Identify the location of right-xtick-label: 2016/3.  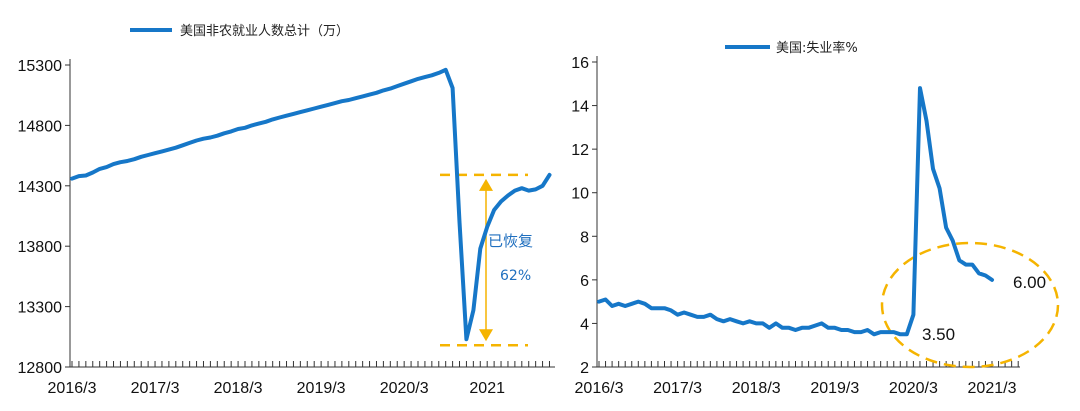
(599, 388).